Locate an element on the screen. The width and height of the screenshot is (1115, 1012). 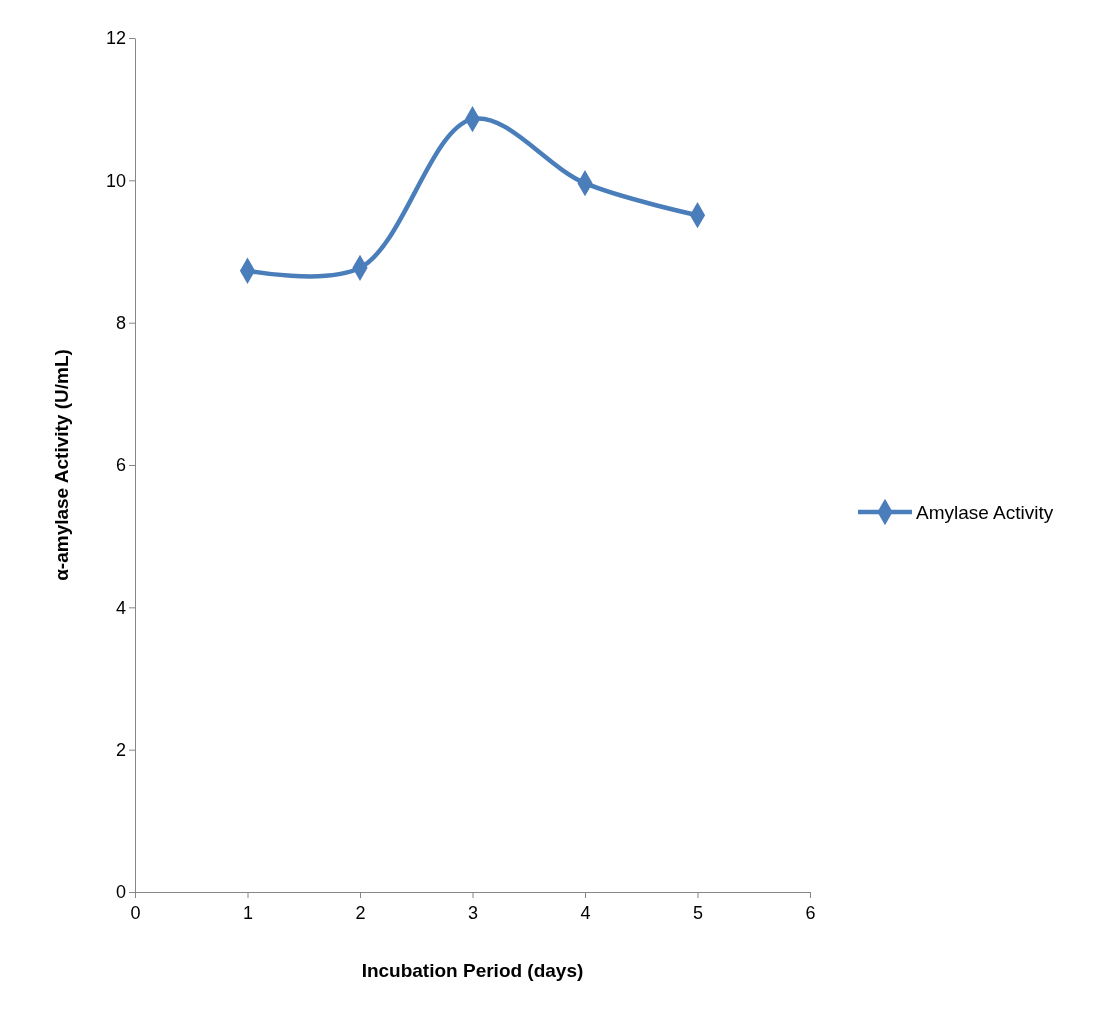
y-tick-label: 10 is located at coordinates (115, 180).